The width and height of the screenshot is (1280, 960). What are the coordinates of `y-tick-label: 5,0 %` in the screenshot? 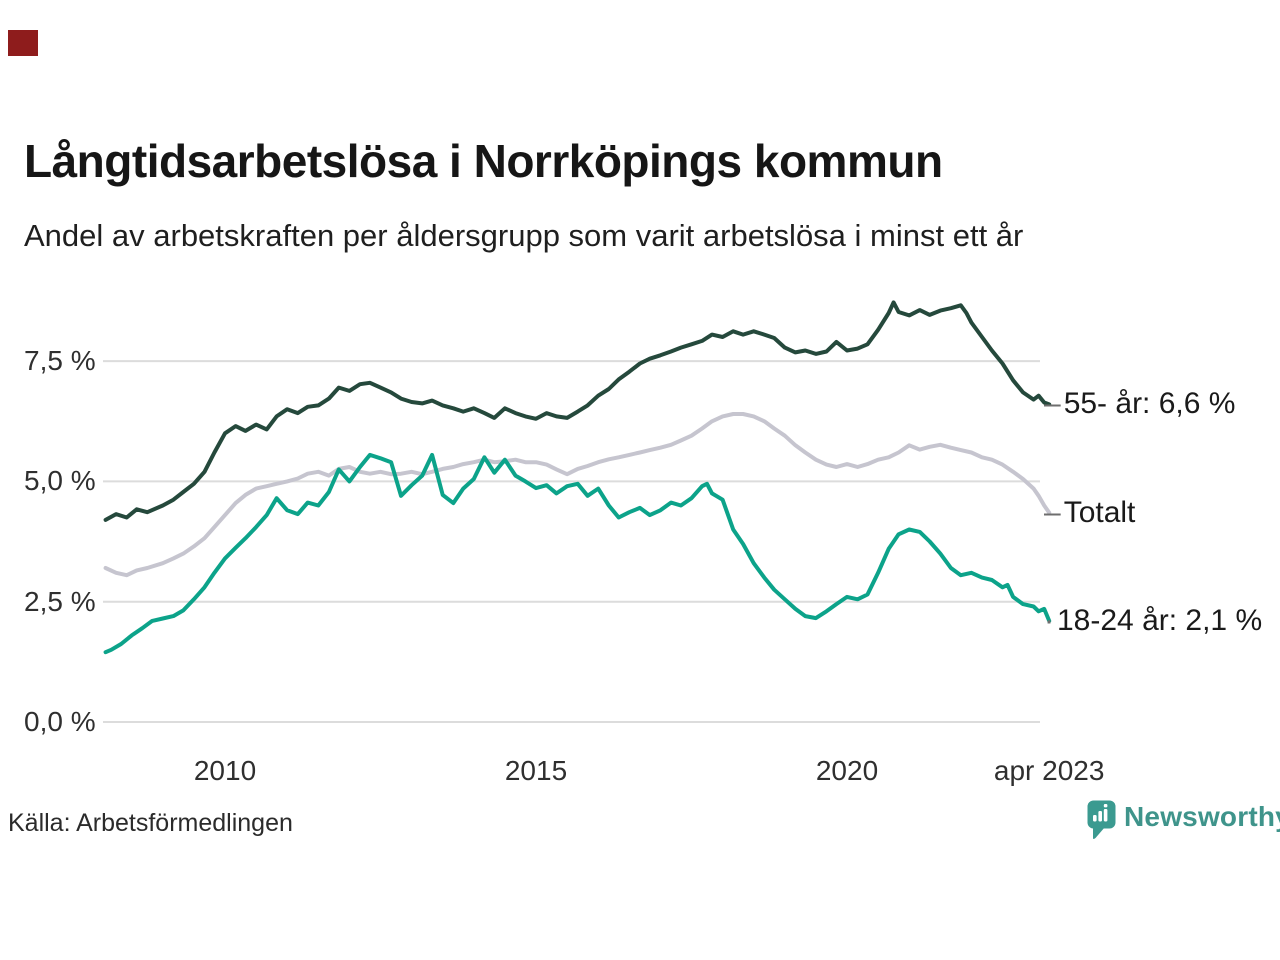 It's located at (60, 481).